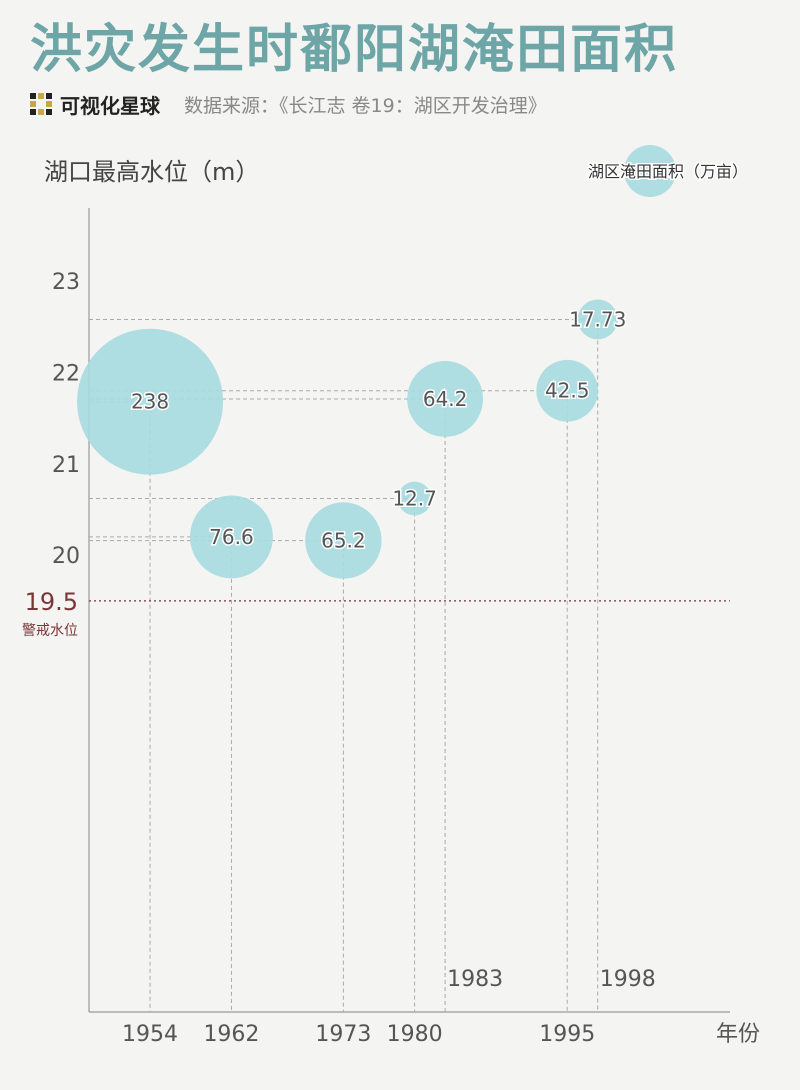 The height and width of the screenshot is (1090, 800). What do you see at coordinates (475, 979) in the screenshot?
I see `x-tick-label: 1983` at bounding box center [475, 979].